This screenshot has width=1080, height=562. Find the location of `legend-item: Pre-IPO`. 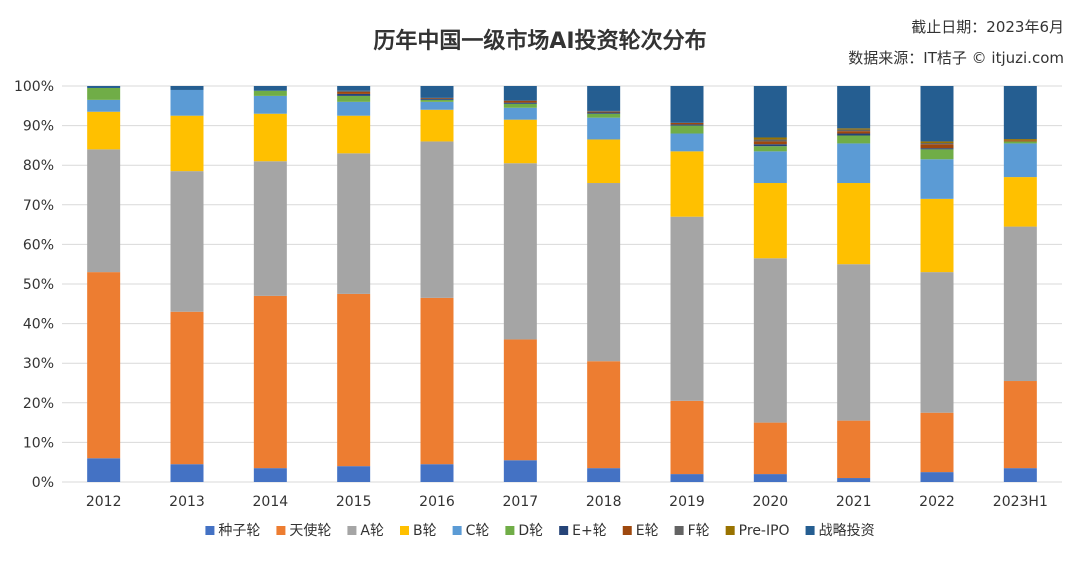

legend-item: Pre-IPO is located at coordinates (757, 531).